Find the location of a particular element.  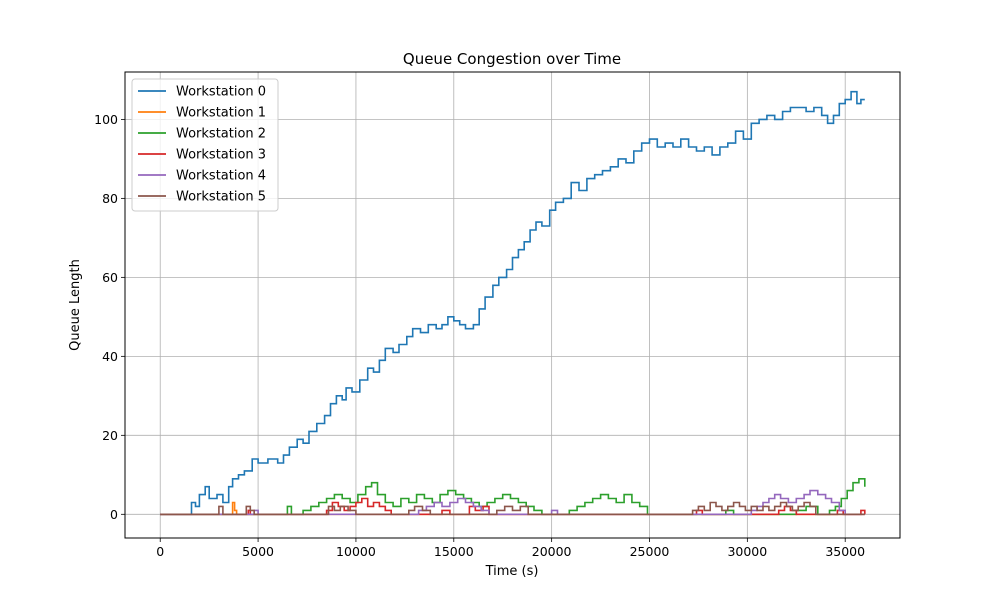

y-tick-label: 20 is located at coordinates (110, 435).